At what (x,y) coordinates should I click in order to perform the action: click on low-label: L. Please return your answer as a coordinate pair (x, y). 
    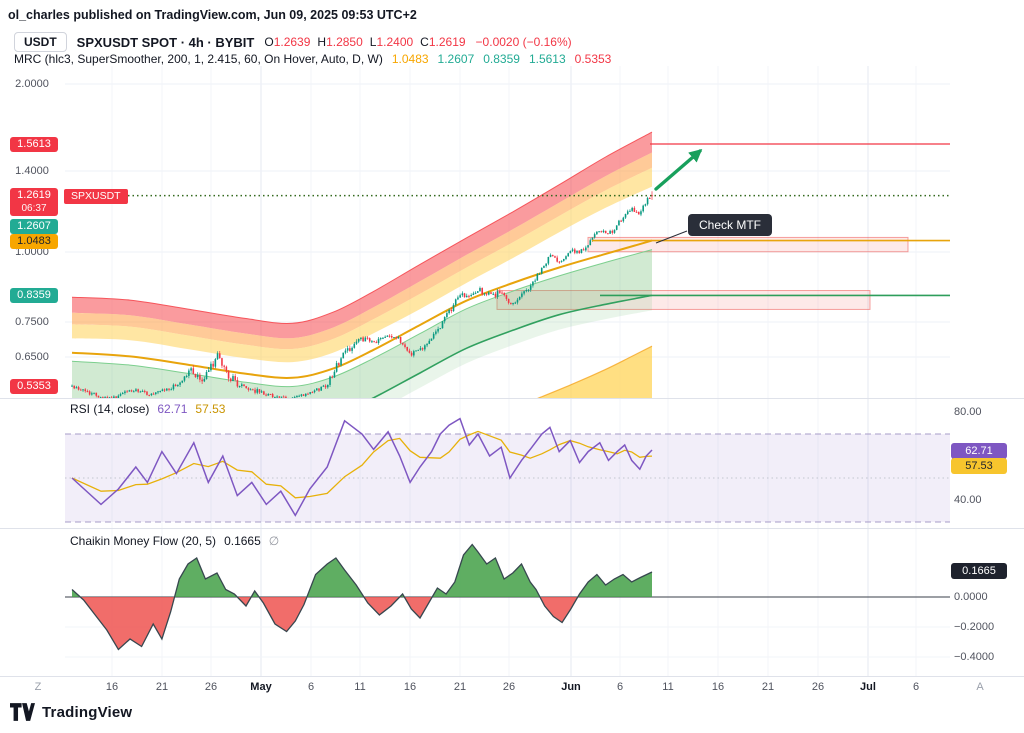
    Looking at the image, I should click on (373, 42).